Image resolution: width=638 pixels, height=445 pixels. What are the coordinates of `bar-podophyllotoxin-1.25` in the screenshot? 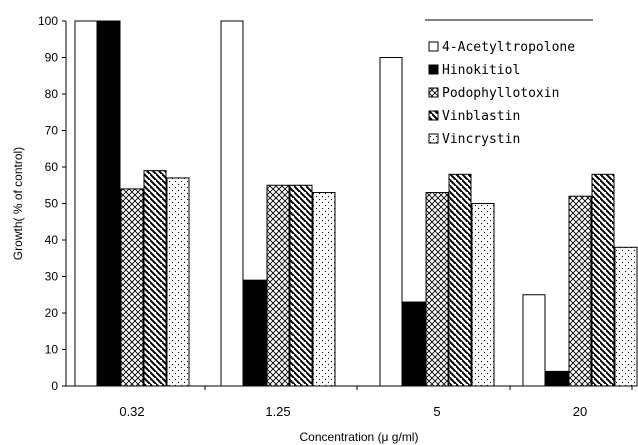 It's located at (278, 285).